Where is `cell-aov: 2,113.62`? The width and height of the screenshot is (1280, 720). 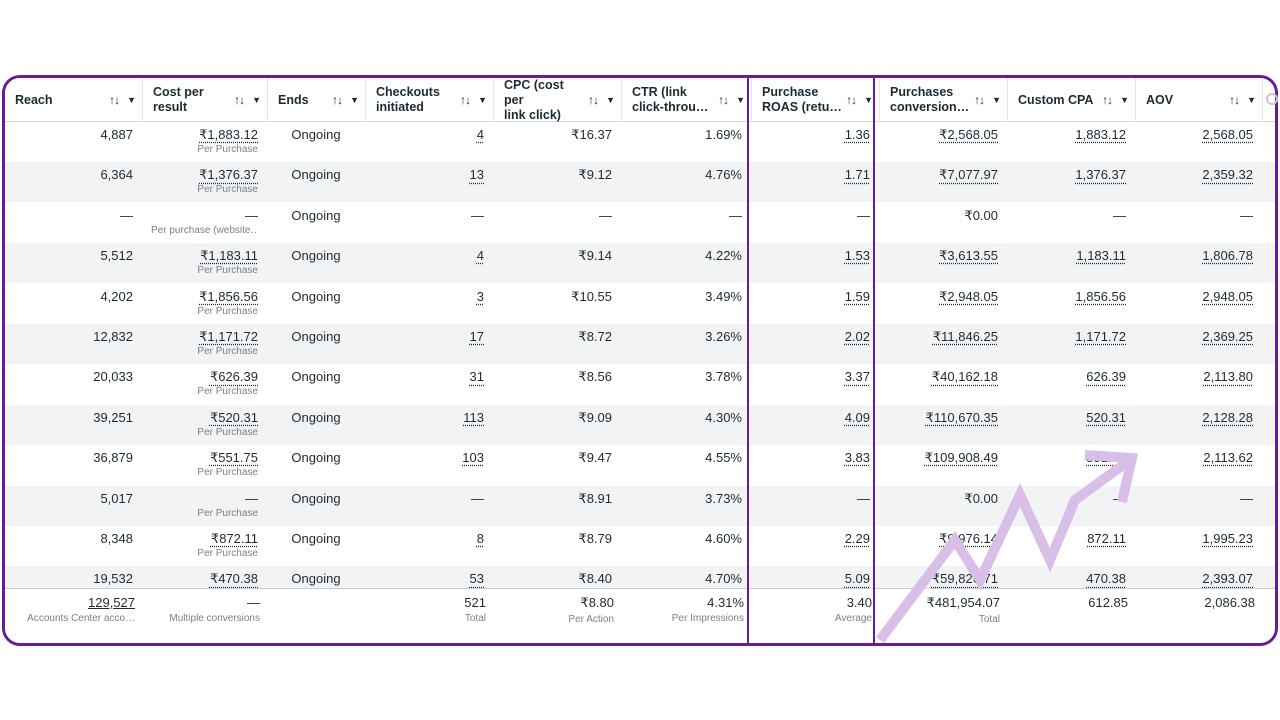
cell-aov: 2,113.62 is located at coordinates (1199, 465).